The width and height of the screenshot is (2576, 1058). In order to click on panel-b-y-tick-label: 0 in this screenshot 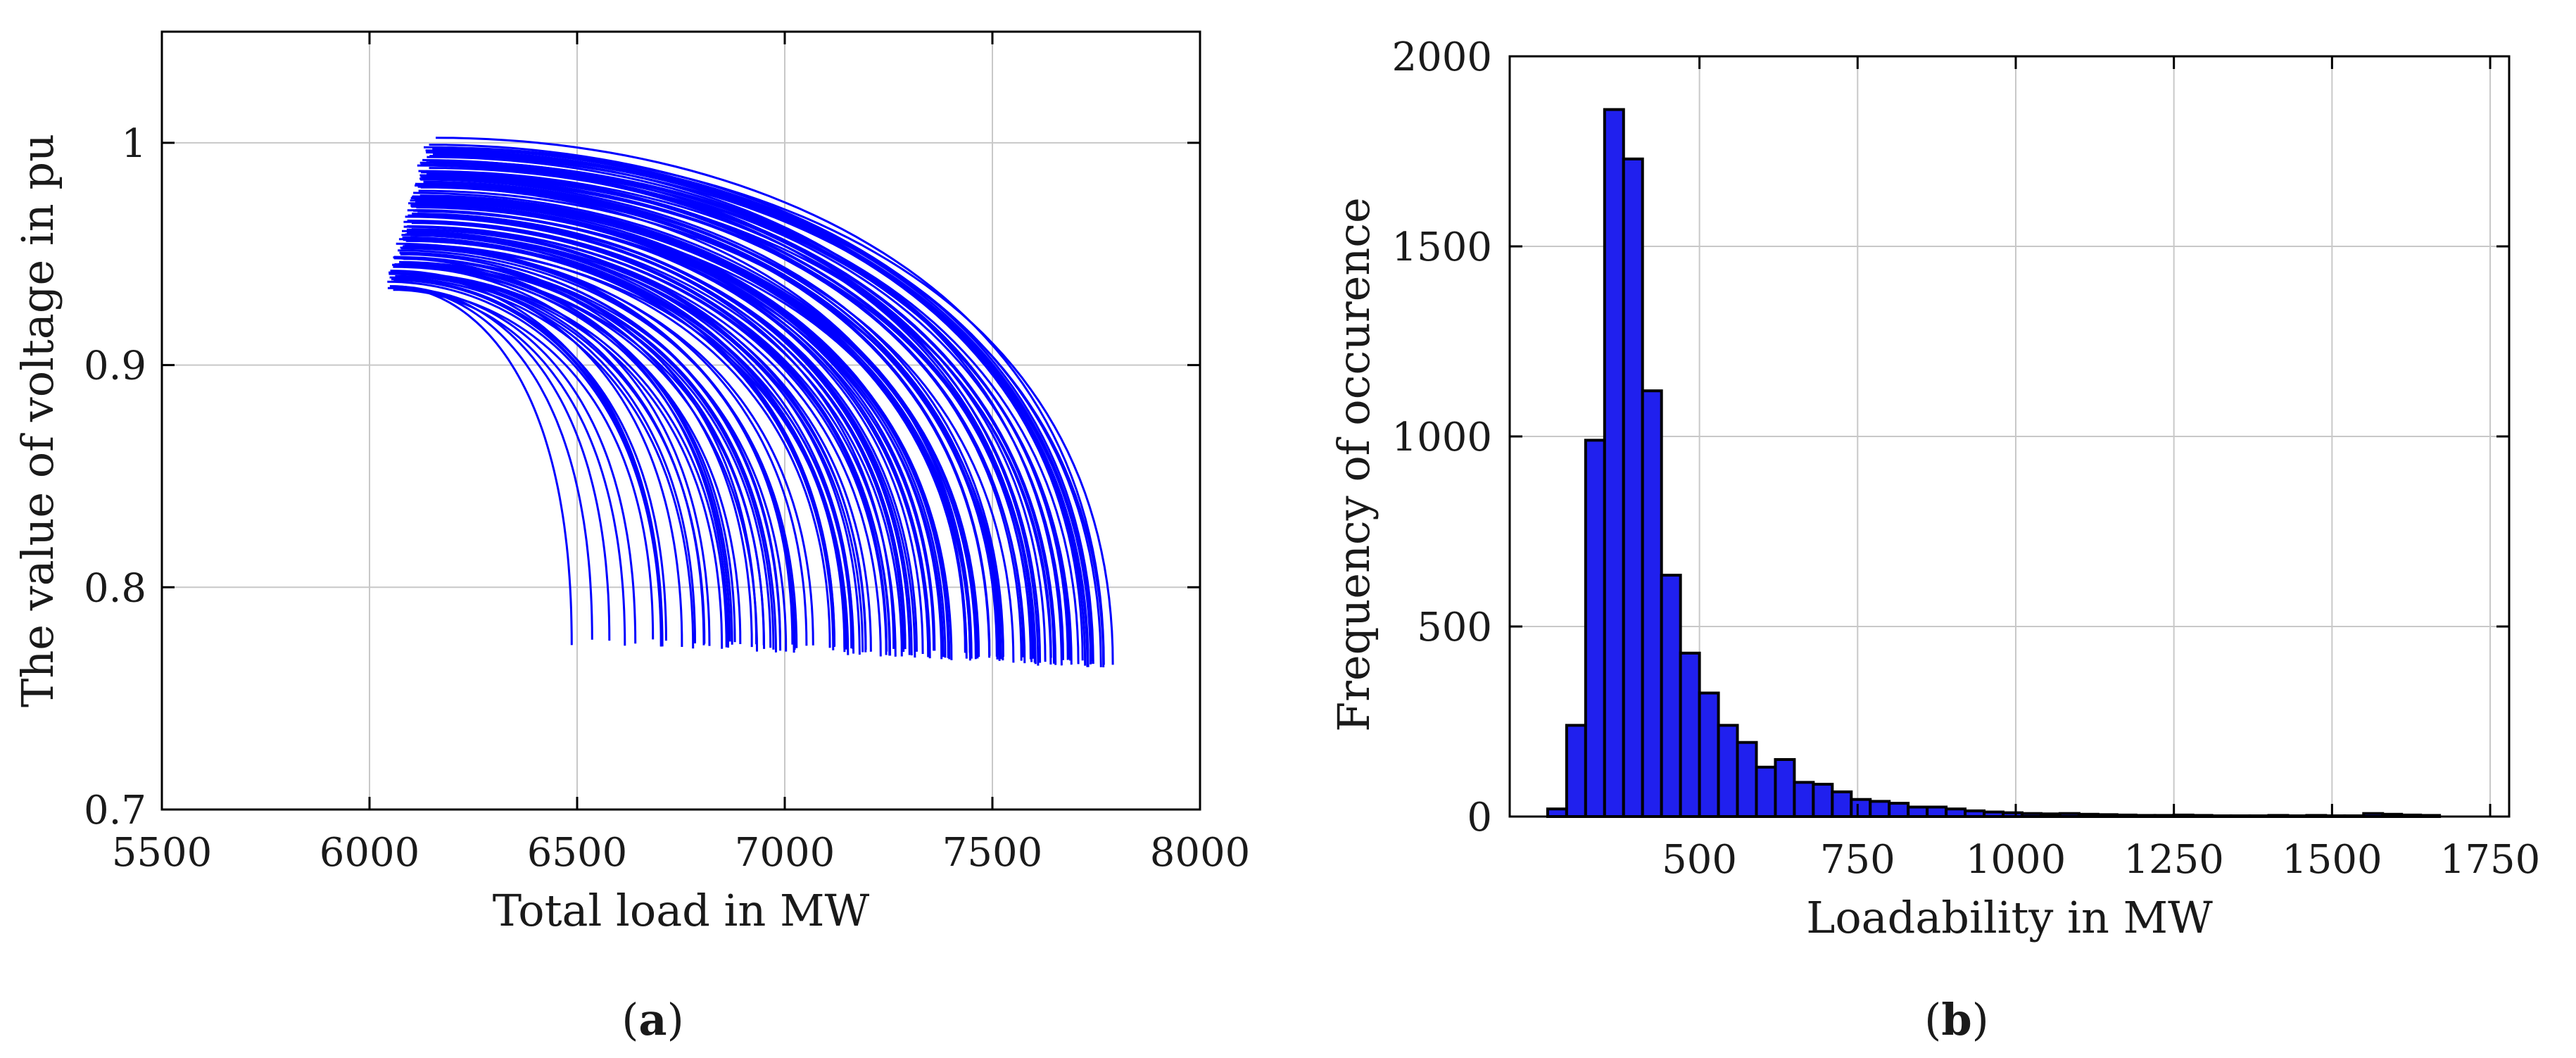, I will do `click(1479, 817)`.